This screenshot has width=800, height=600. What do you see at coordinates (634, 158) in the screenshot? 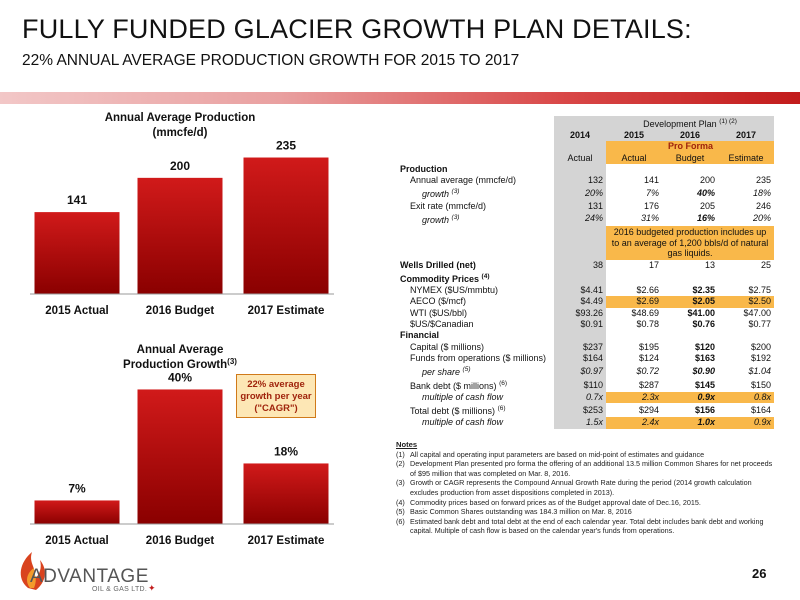
I see `subhead-actual-2015: Actual` at bounding box center [634, 158].